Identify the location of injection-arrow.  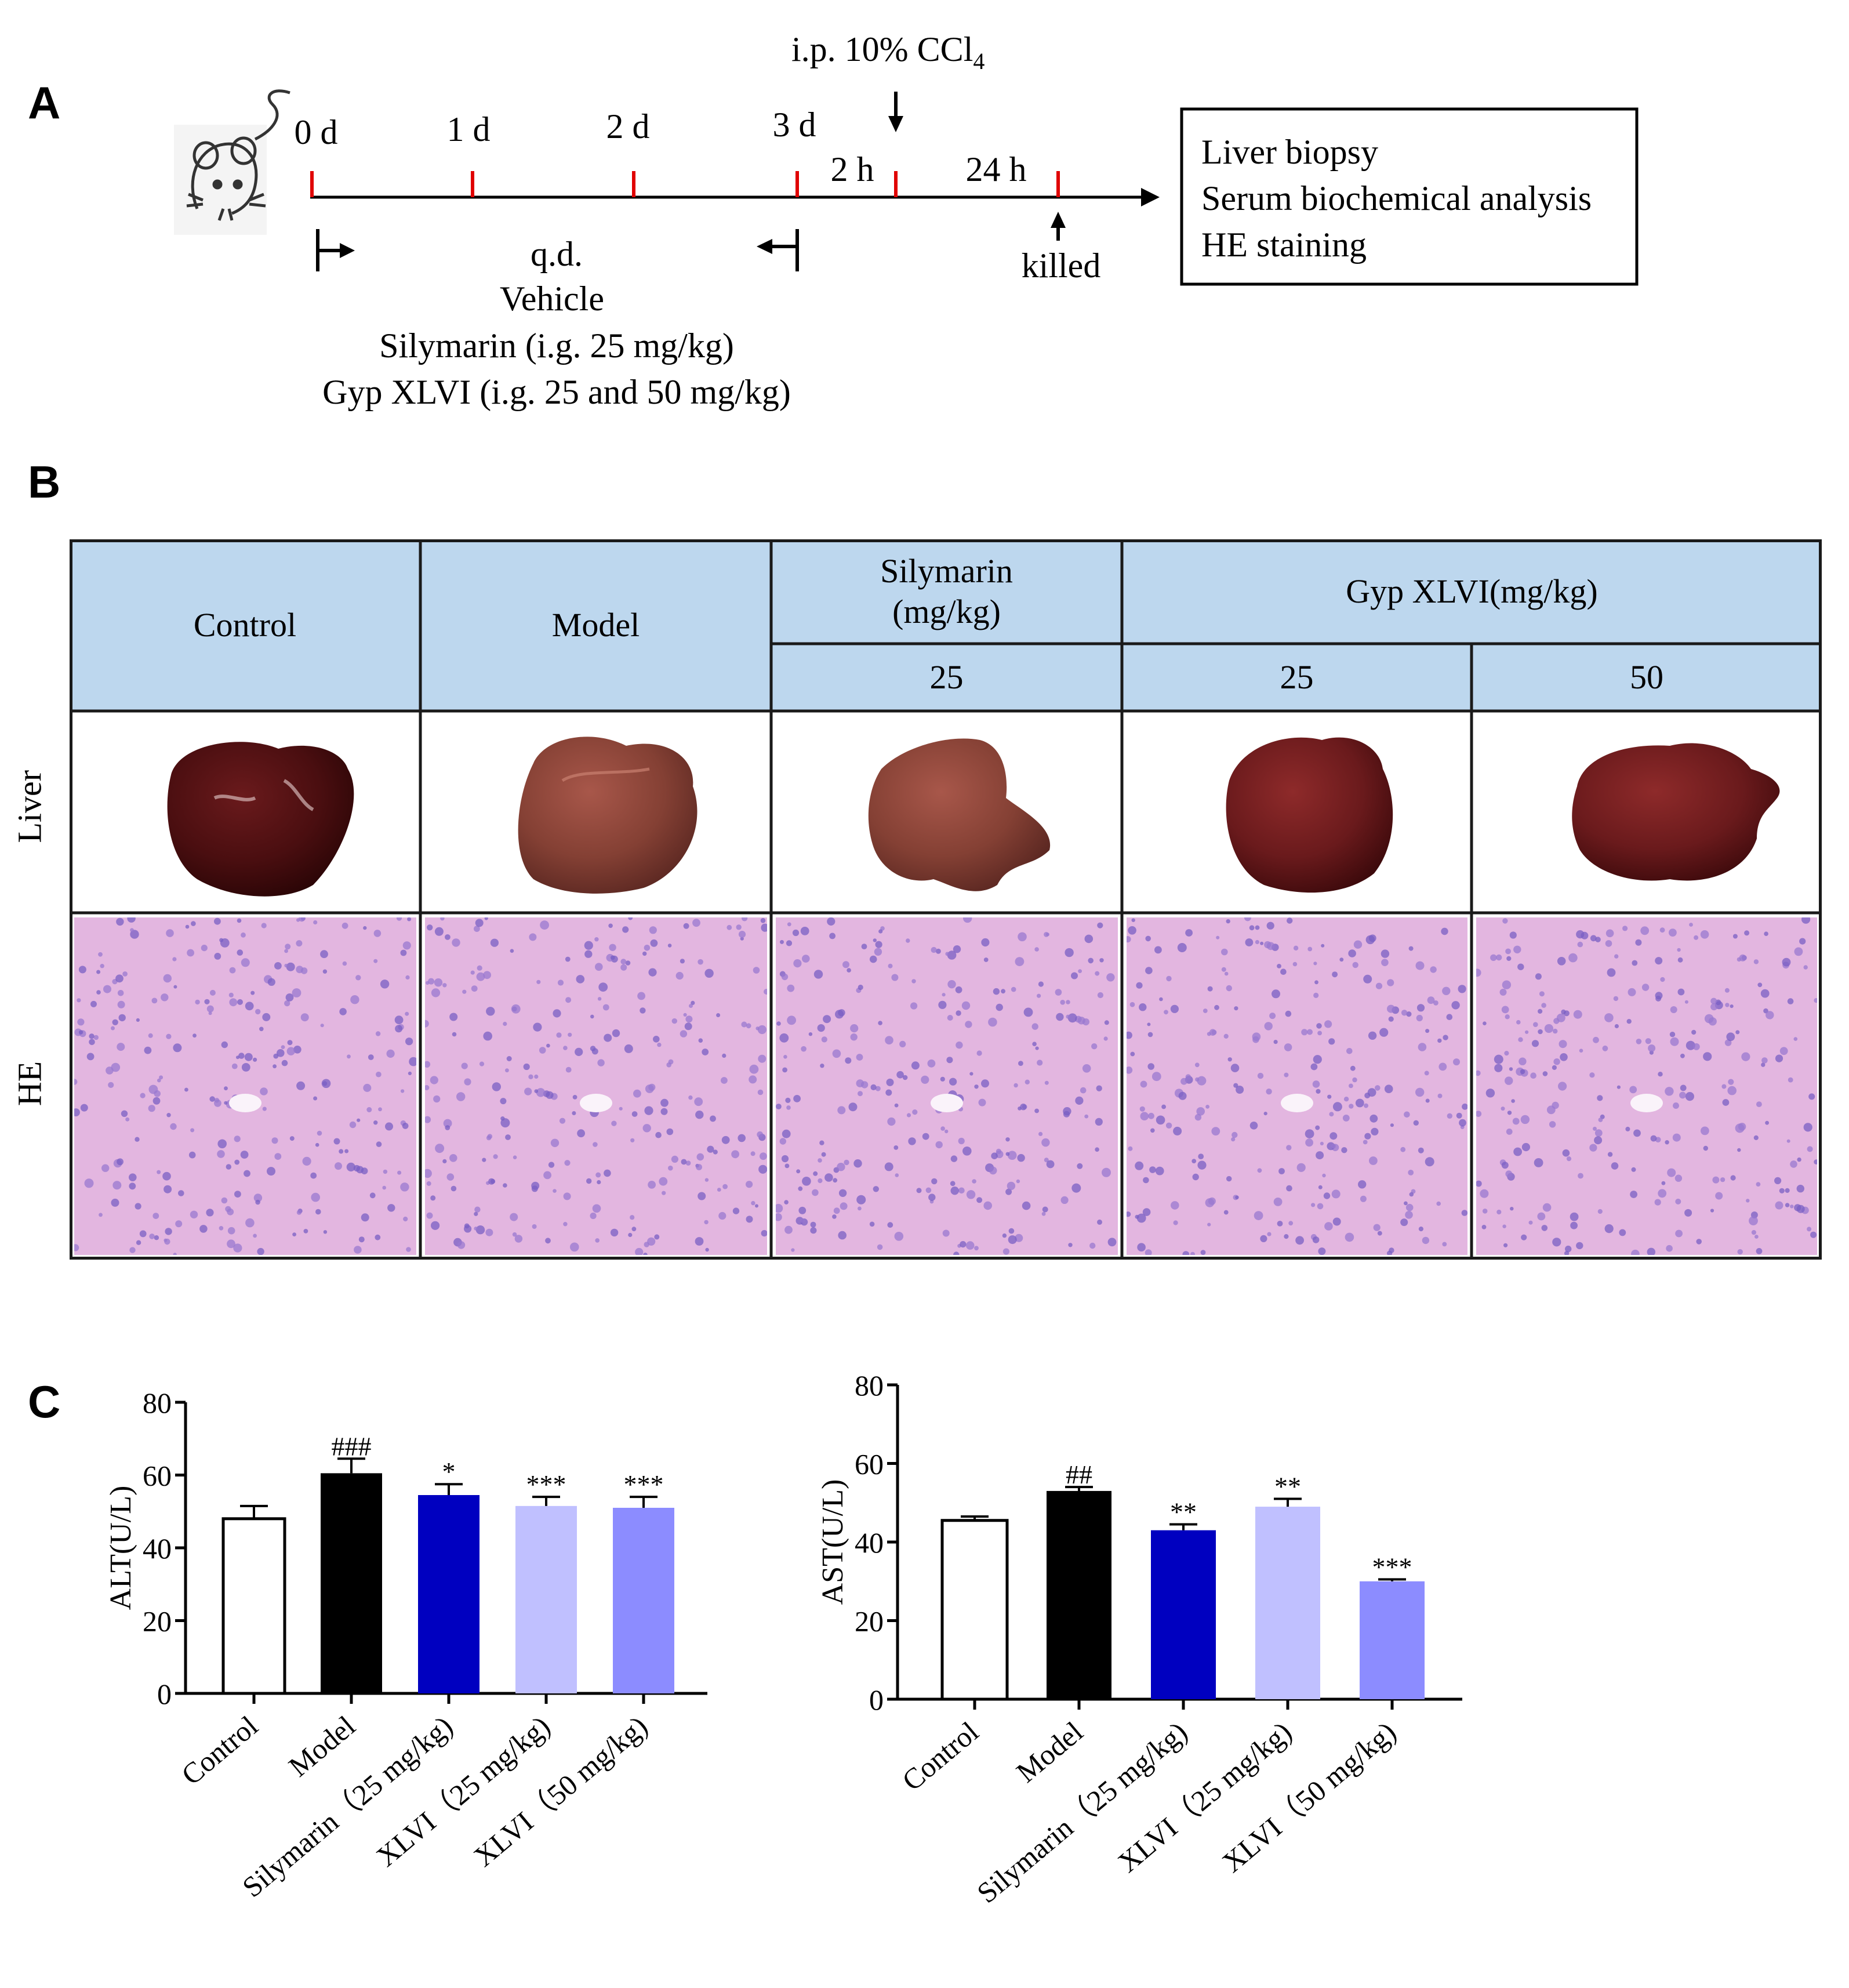
(895, 112).